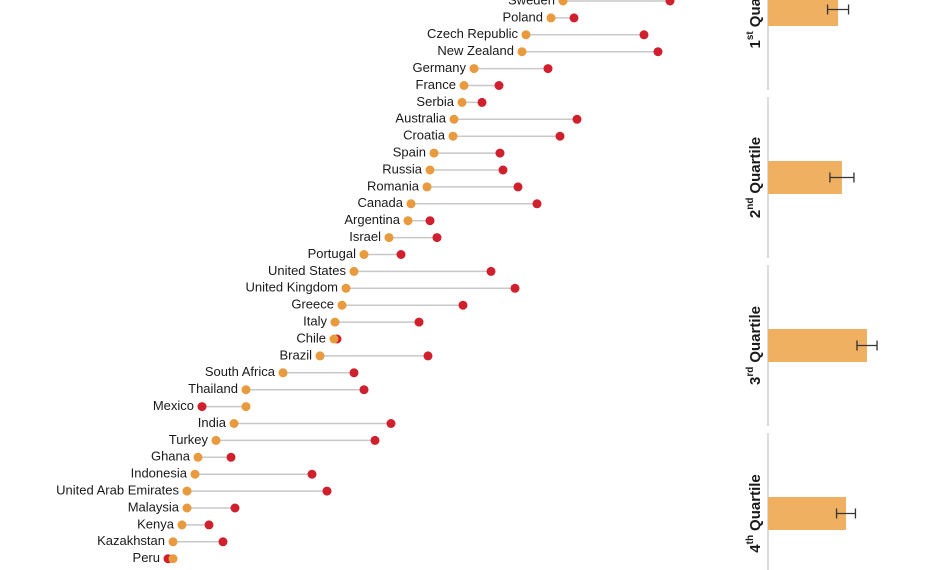 The height and width of the screenshot is (570, 932). I want to click on row-label: Malaysia, so click(154, 506).